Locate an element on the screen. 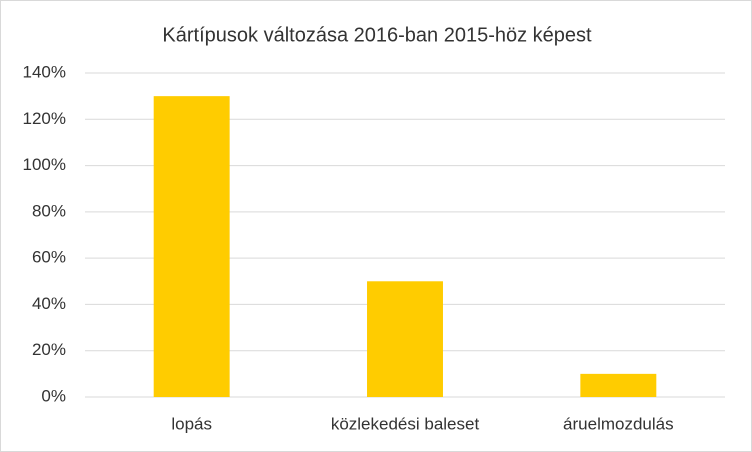 This screenshot has width=752, height=452. y-tick-label: 40% is located at coordinates (49, 303).